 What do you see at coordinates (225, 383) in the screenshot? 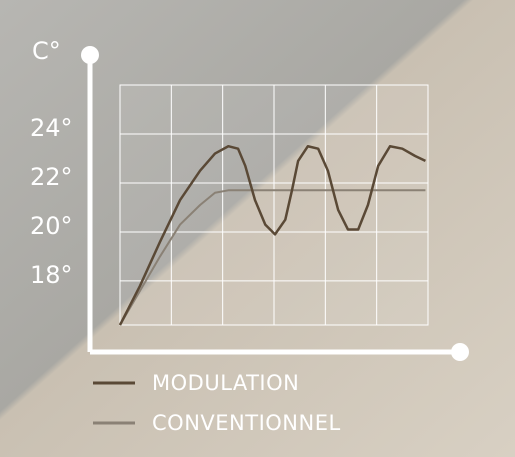
I see `legend-label: MODULATION` at bounding box center [225, 383].